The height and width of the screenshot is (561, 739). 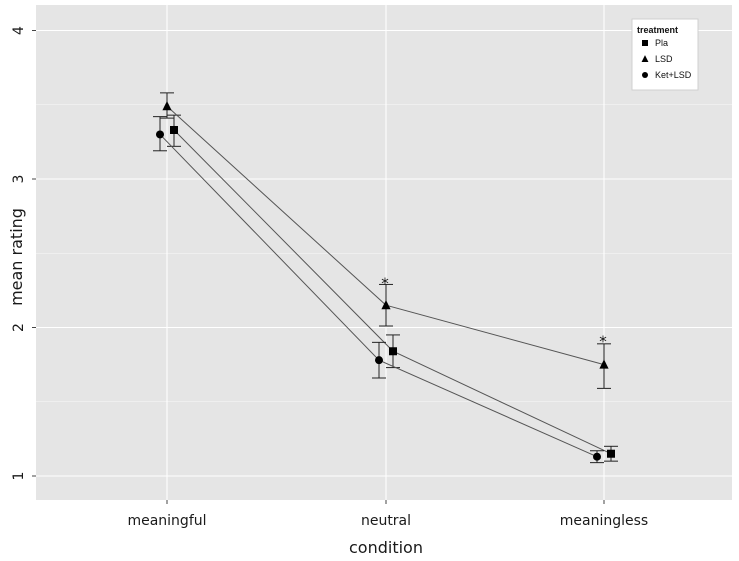 What do you see at coordinates (19, 327) in the screenshot?
I see `y-tick-label: 2` at bounding box center [19, 327].